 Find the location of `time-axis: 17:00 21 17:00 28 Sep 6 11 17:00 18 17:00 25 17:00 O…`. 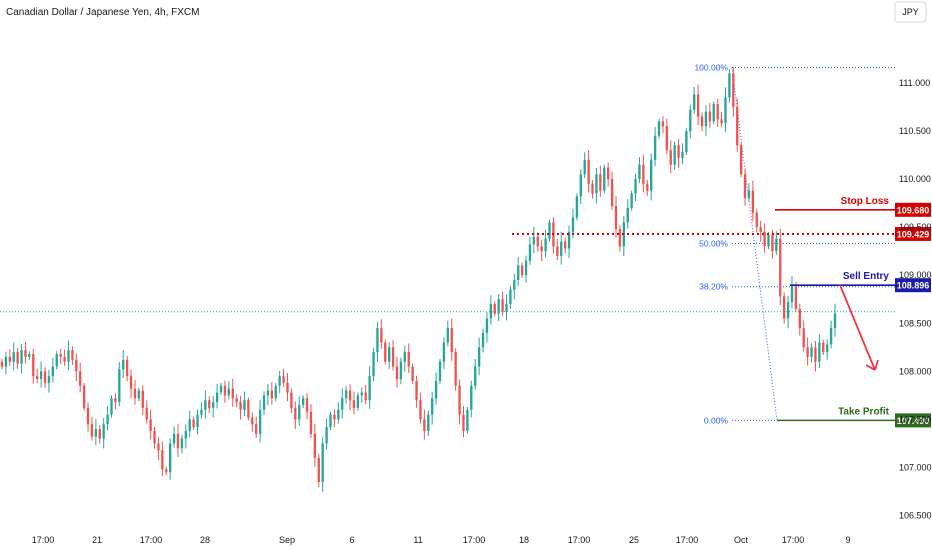

time-axis: 17:00 21 17:00 28 Sep 6 11 17:00 18 17:00 25 17:00 O… is located at coordinates (441, 540).